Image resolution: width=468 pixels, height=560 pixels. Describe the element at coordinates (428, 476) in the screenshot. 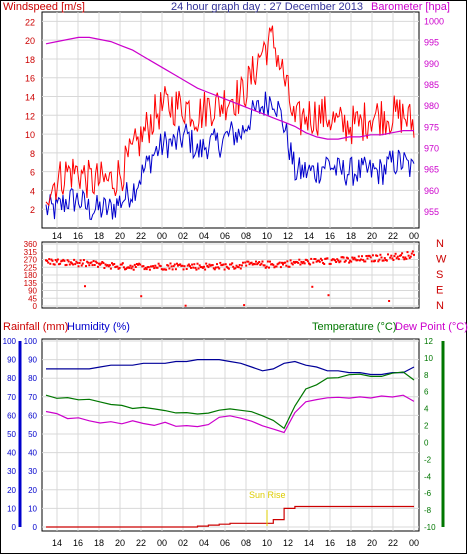

I see `temperature-tick-label: -4` at that location.